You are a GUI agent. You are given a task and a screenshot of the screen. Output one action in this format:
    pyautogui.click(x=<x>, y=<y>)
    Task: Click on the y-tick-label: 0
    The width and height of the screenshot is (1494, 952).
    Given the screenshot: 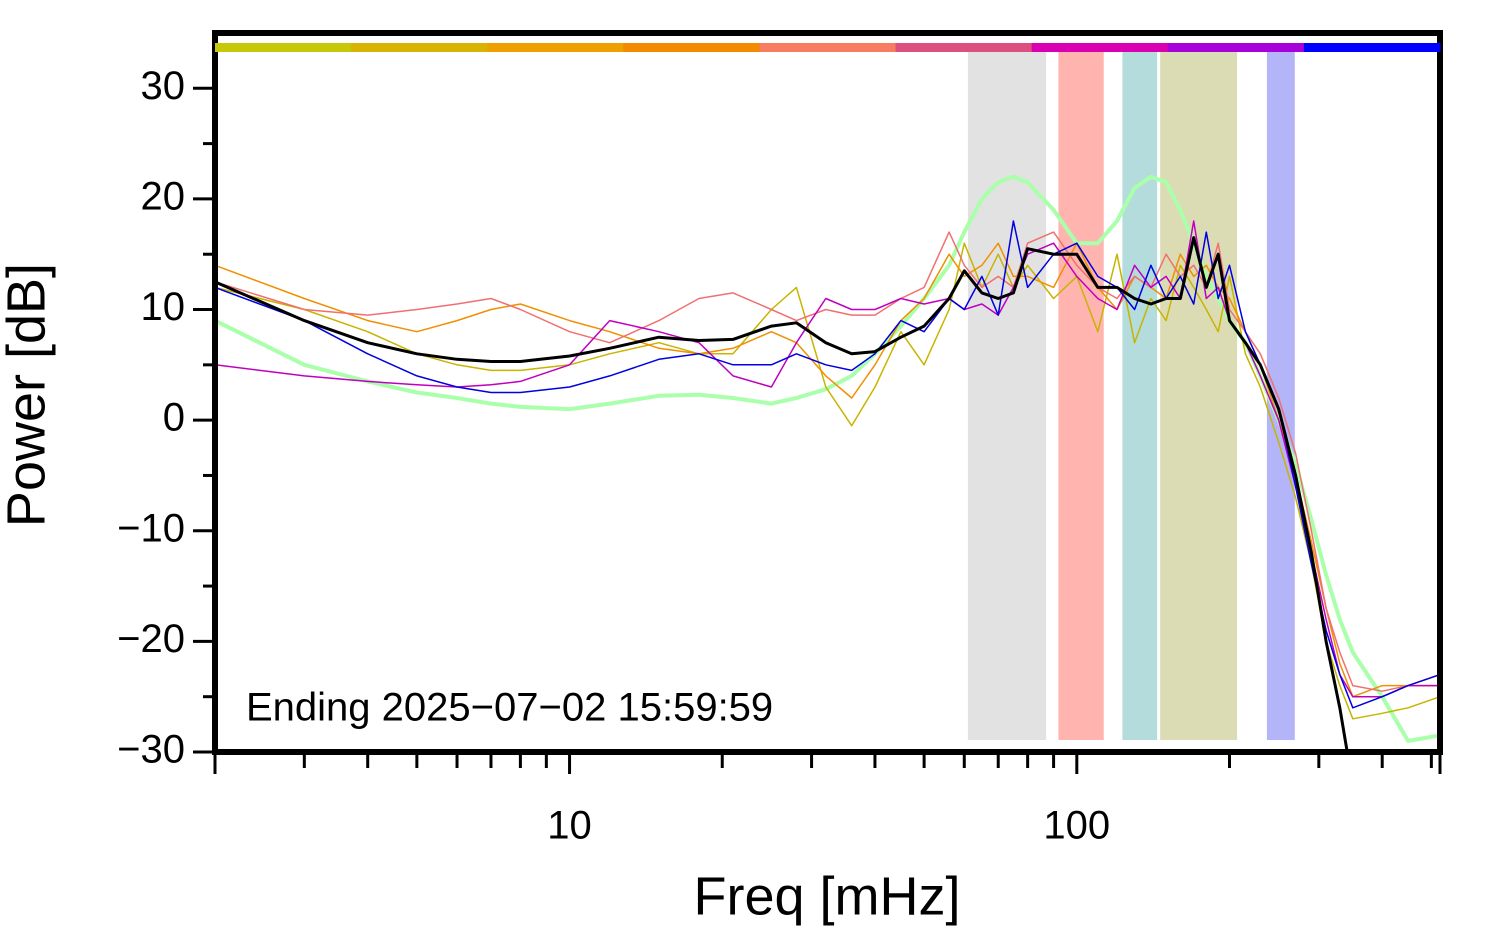 What is the action you would take?
    pyautogui.click(x=174, y=418)
    